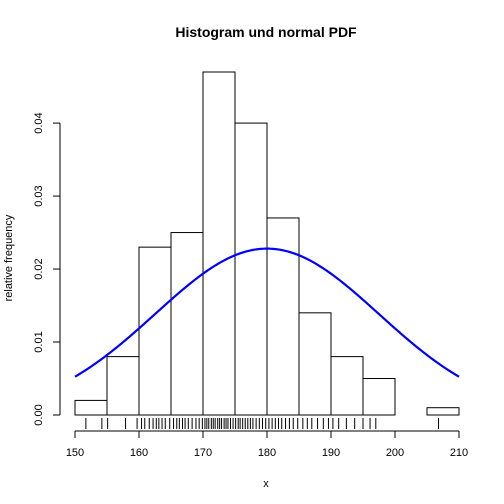 The height and width of the screenshot is (504, 504). What do you see at coordinates (203, 453) in the screenshot?
I see `x-tick-label: 170` at bounding box center [203, 453].